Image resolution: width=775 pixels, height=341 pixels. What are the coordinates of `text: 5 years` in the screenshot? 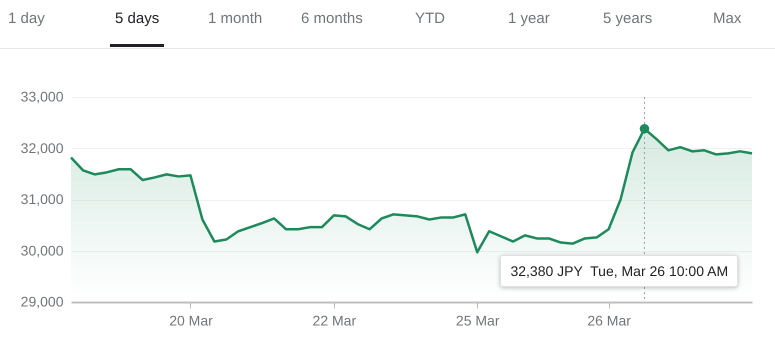 It's located at (627, 18).